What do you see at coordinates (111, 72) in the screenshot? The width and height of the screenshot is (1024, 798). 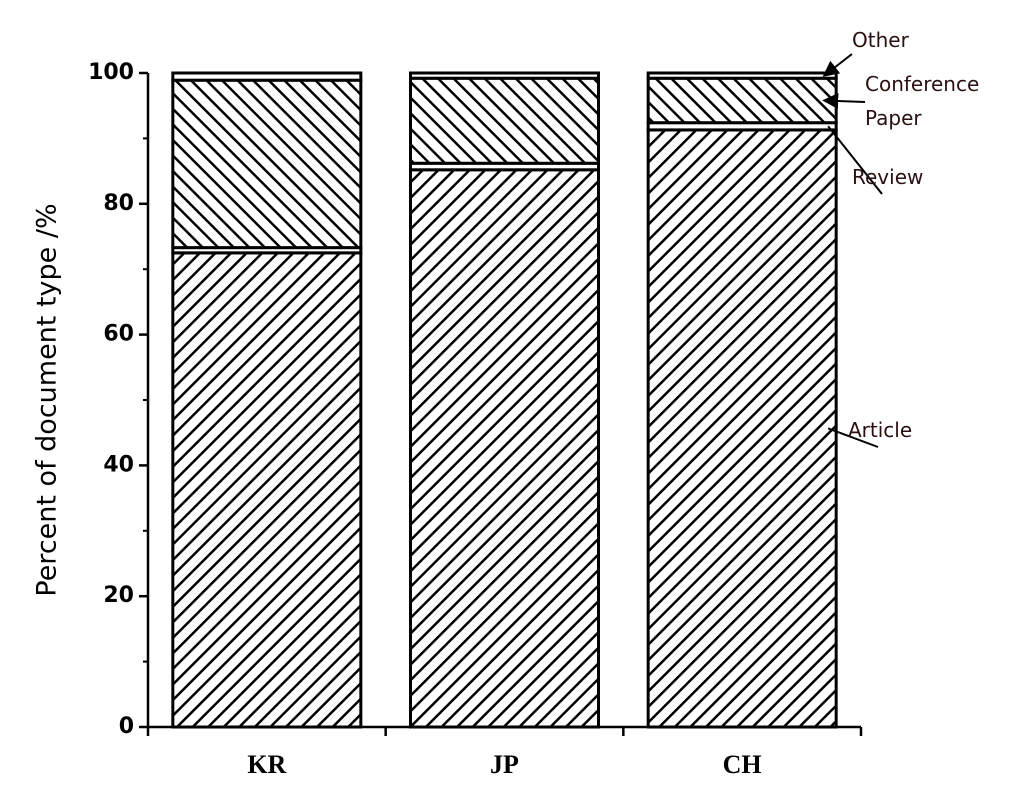 I see `y-tick-label: 100` at bounding box center [111, 72].